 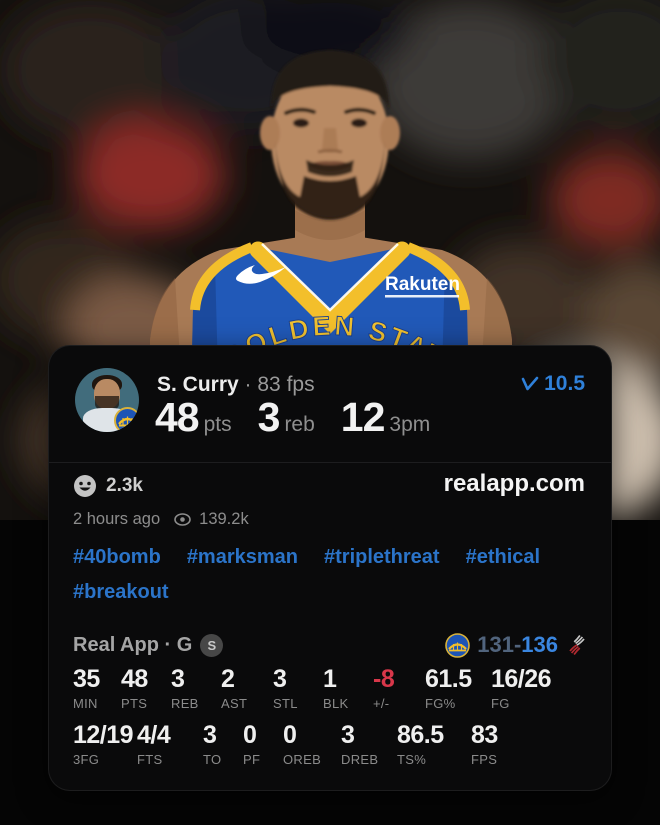 What do you see at coordinates (539, 644) in the screenshot?
I see `score-away: 136` at bounding box center [539, 644].